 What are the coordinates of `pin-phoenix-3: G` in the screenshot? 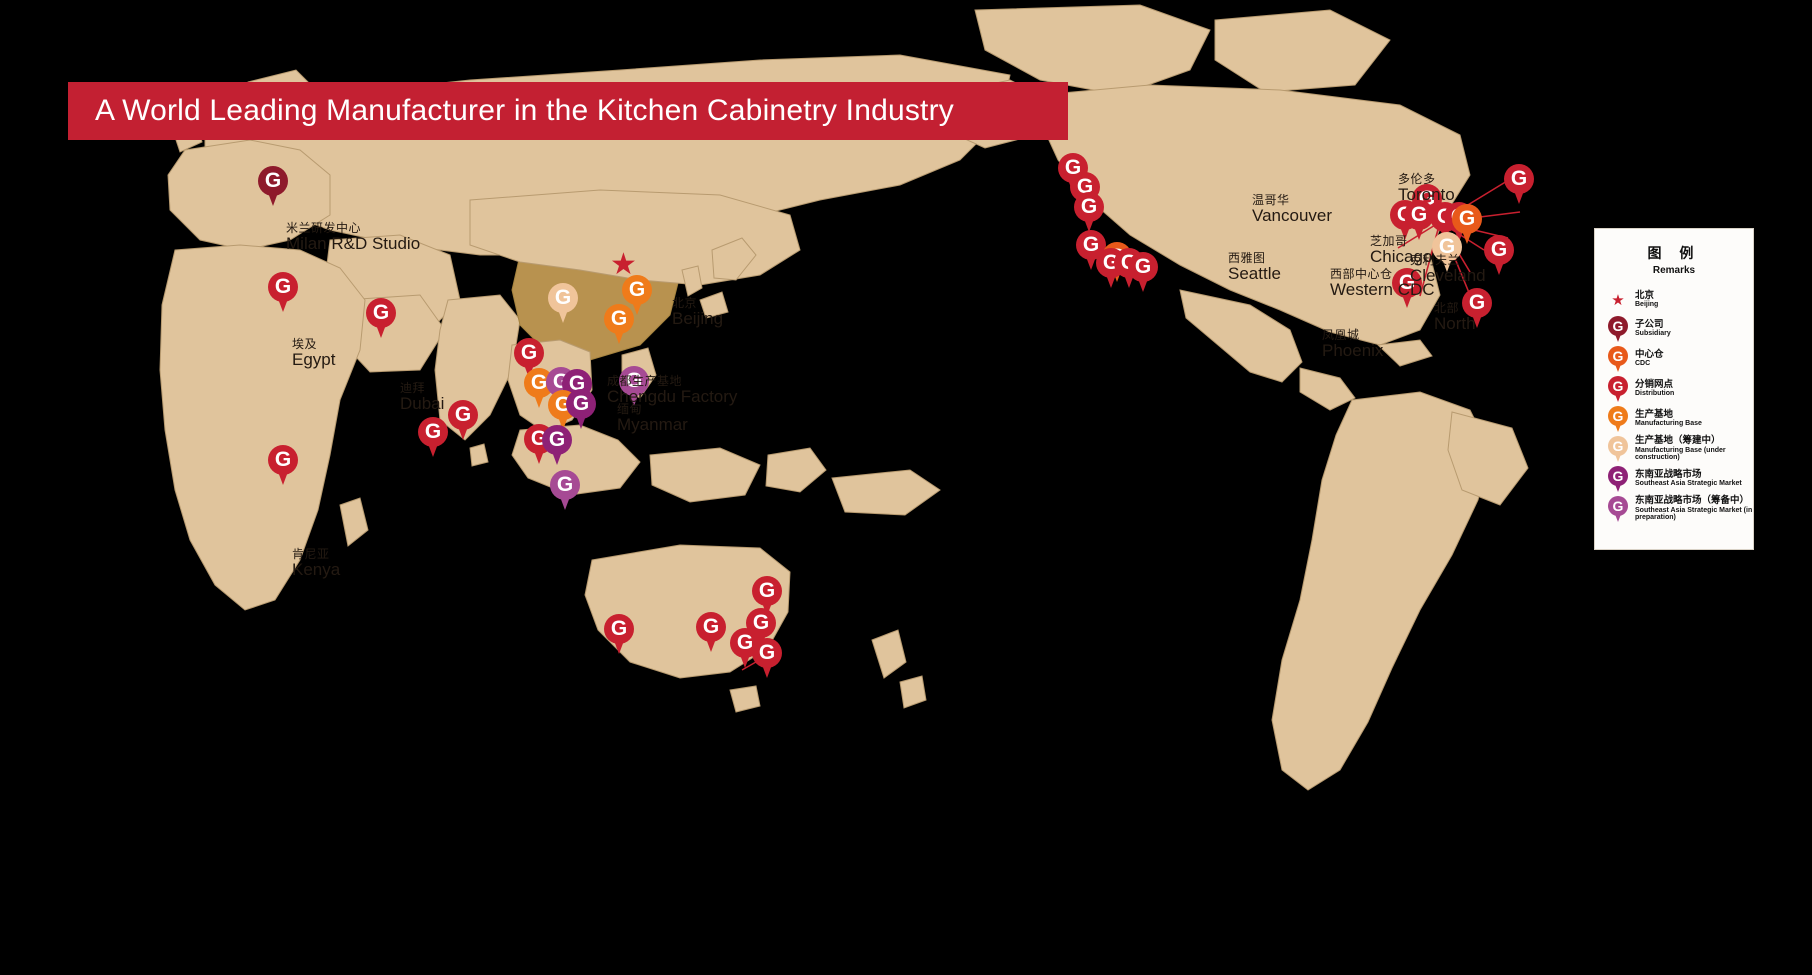 It's located at (1143, 272).